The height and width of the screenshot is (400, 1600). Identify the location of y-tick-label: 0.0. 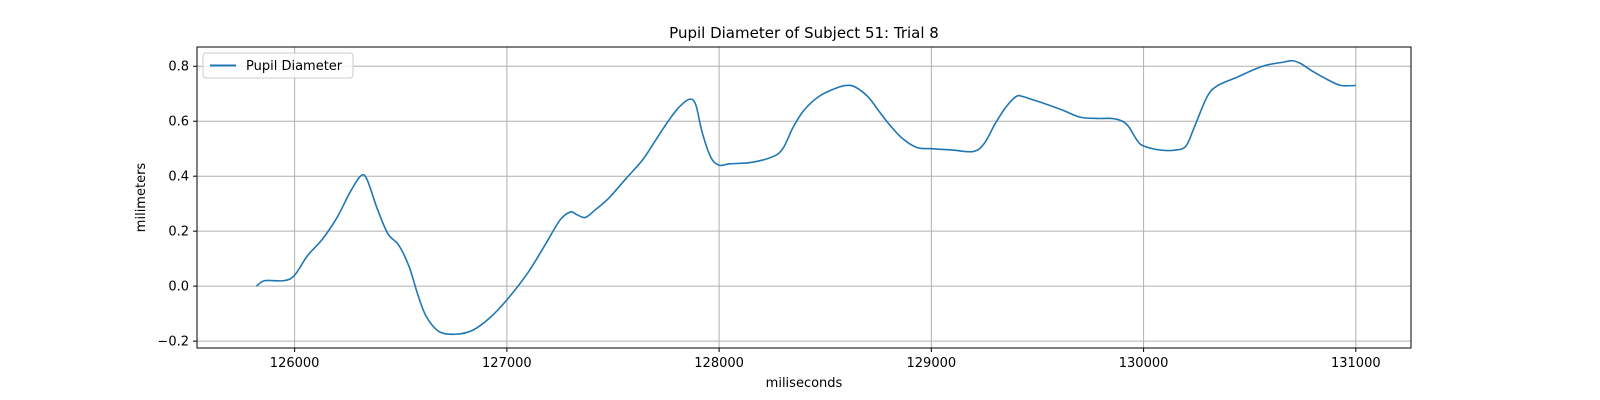
(178, 287).